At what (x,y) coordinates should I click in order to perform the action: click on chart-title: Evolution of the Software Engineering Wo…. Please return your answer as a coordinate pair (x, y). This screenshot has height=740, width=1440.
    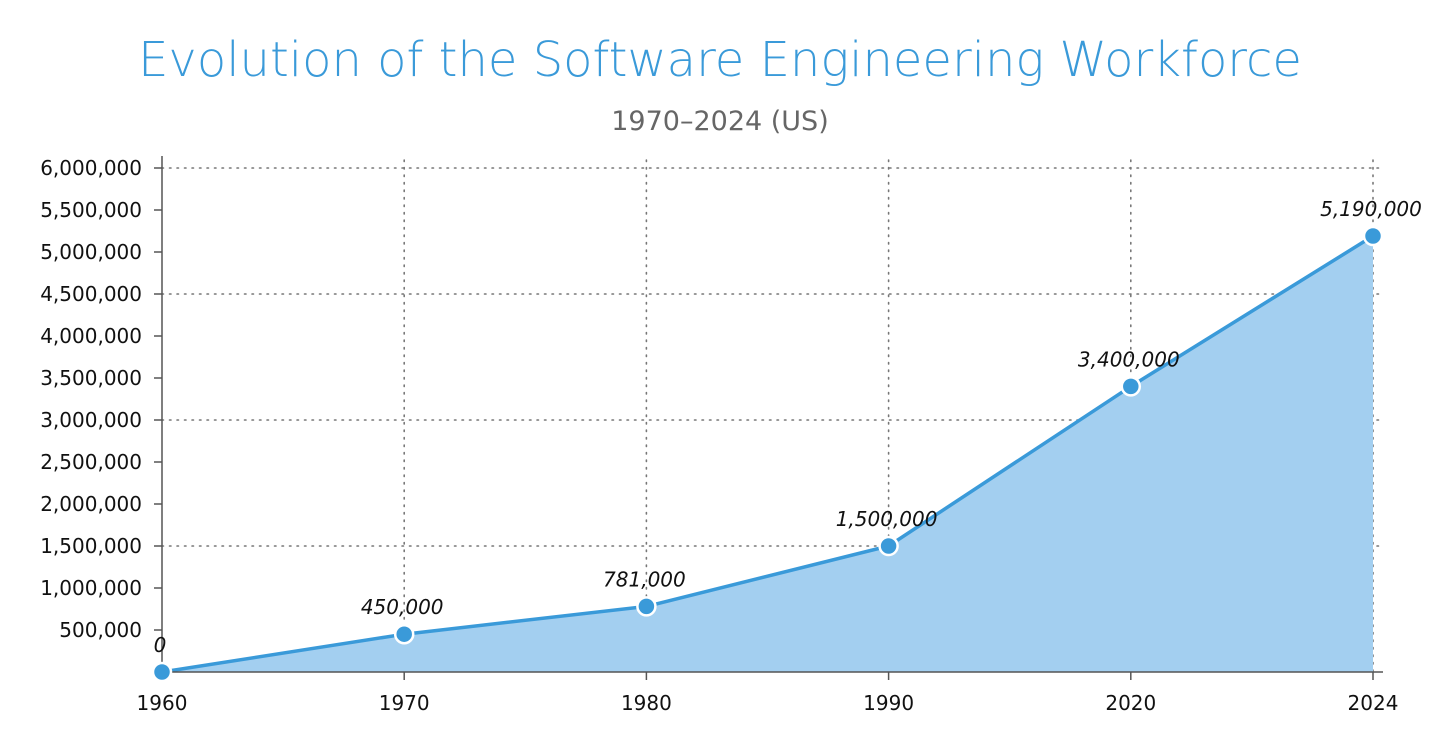
    Looking at the image, I should click on (720, 60).